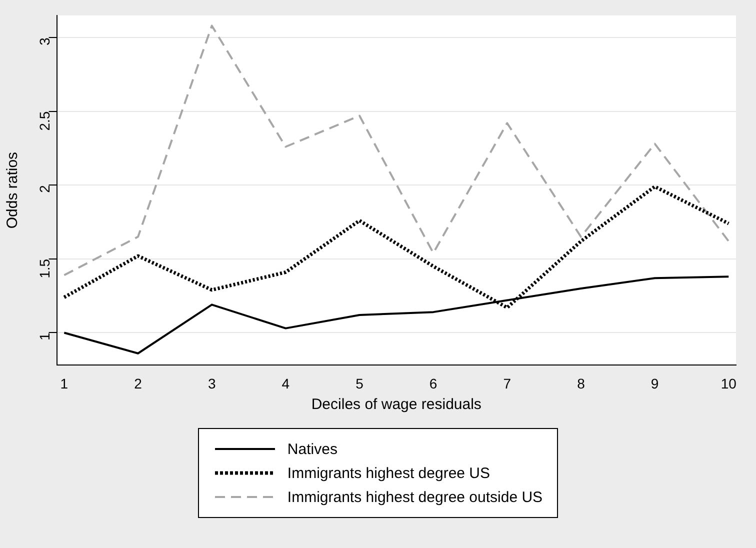 The width and height of the screenshot is (756, 548). Describe the element at coordinates (415, 497) in the screenshot. I see `legend-label: Immigrants highest degree outside US` at that location.